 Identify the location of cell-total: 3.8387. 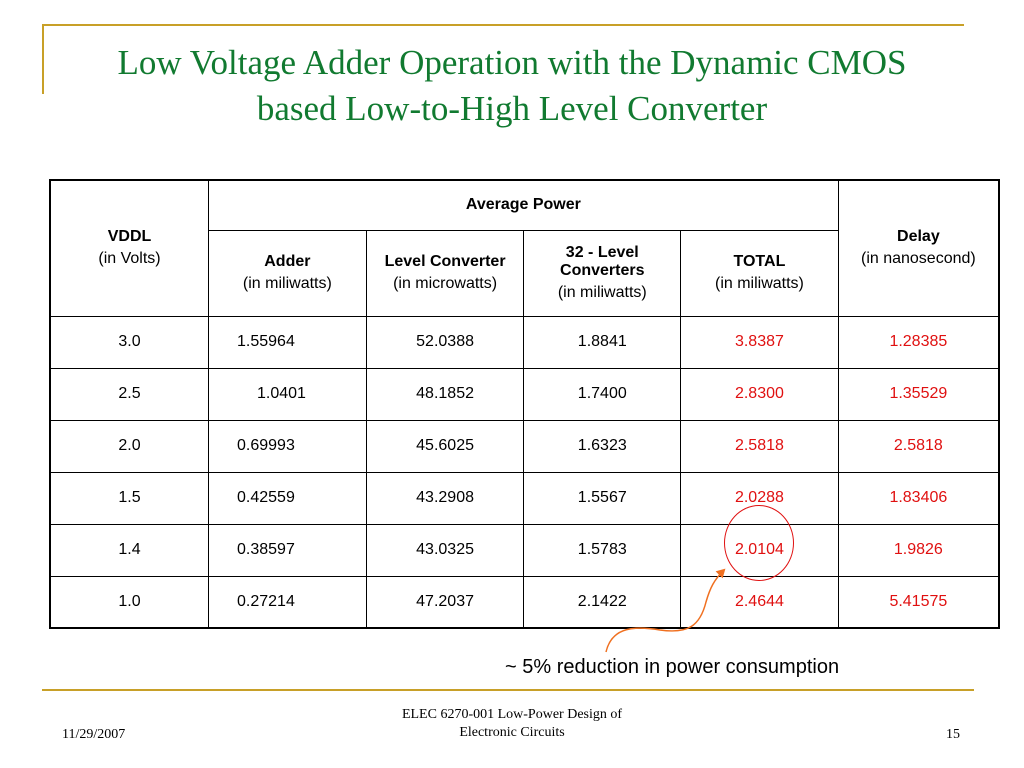
(759, 342).